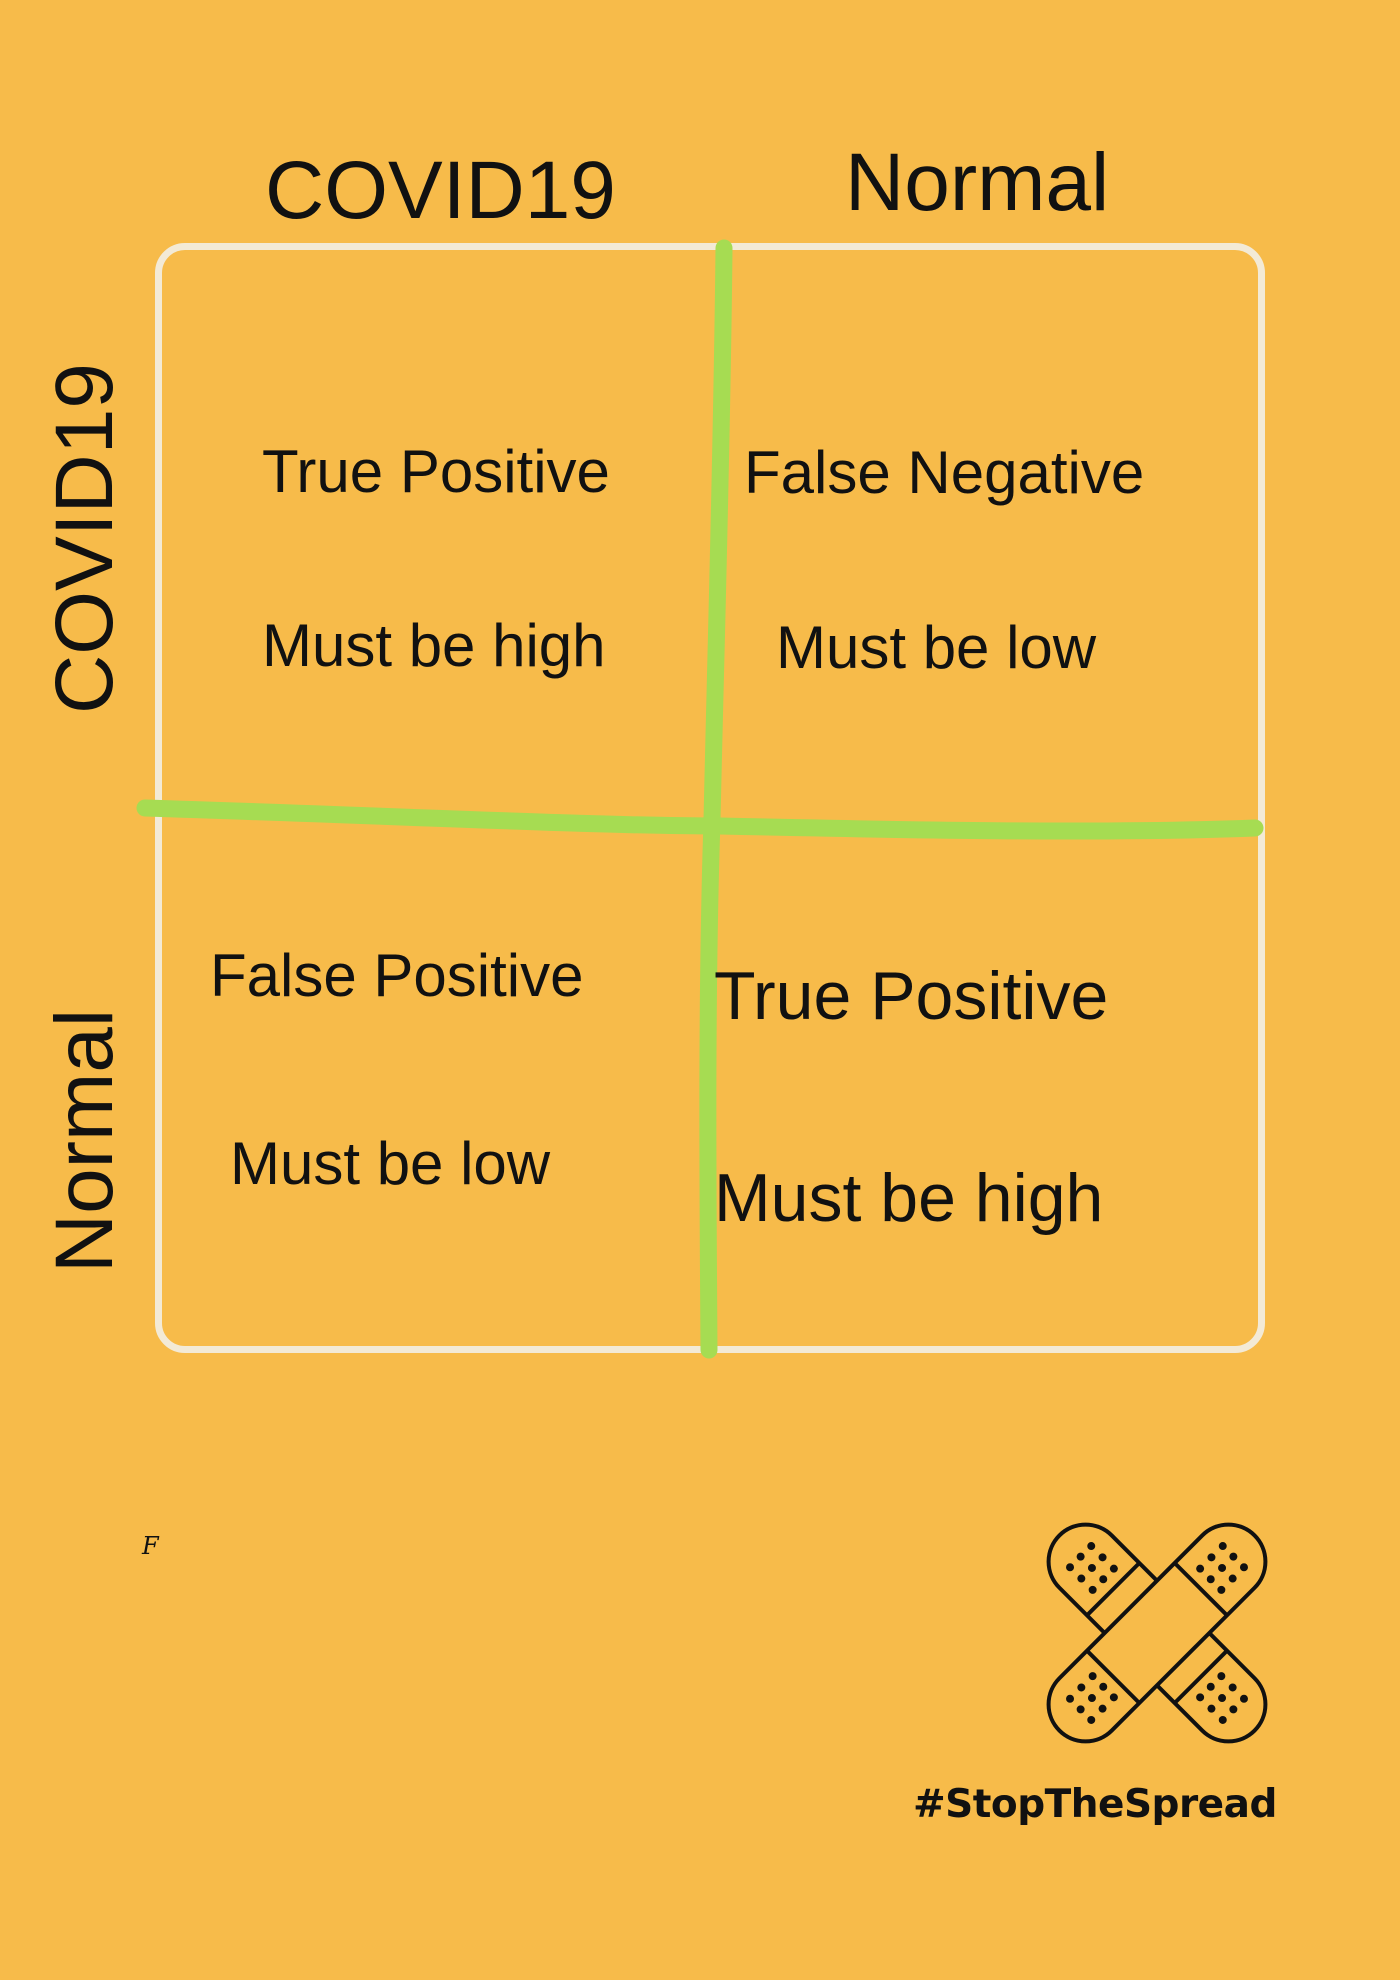 This screenshot has height=1980, width=1400. Describe the element at coordinates (700, 819) in the screenshot. I see `horizontal-divider` at that location.